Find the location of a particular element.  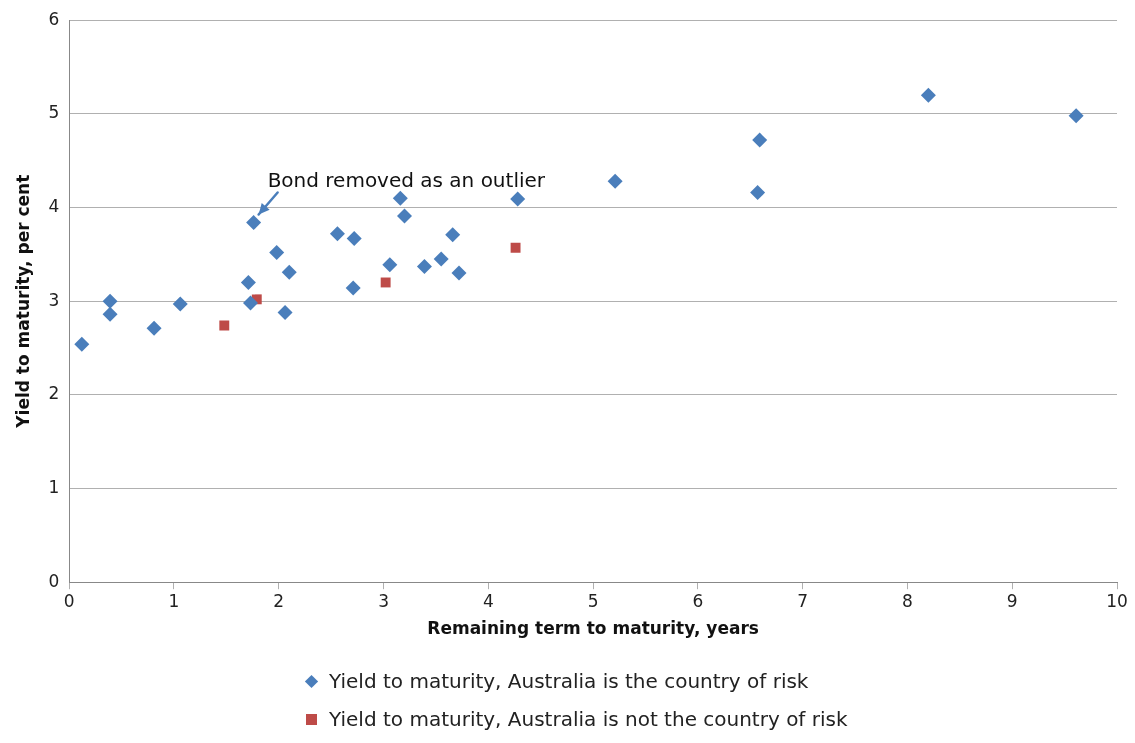

legend-label: Yield to maturity, Australia is not the country of risk is located at coordinates (588, 719).